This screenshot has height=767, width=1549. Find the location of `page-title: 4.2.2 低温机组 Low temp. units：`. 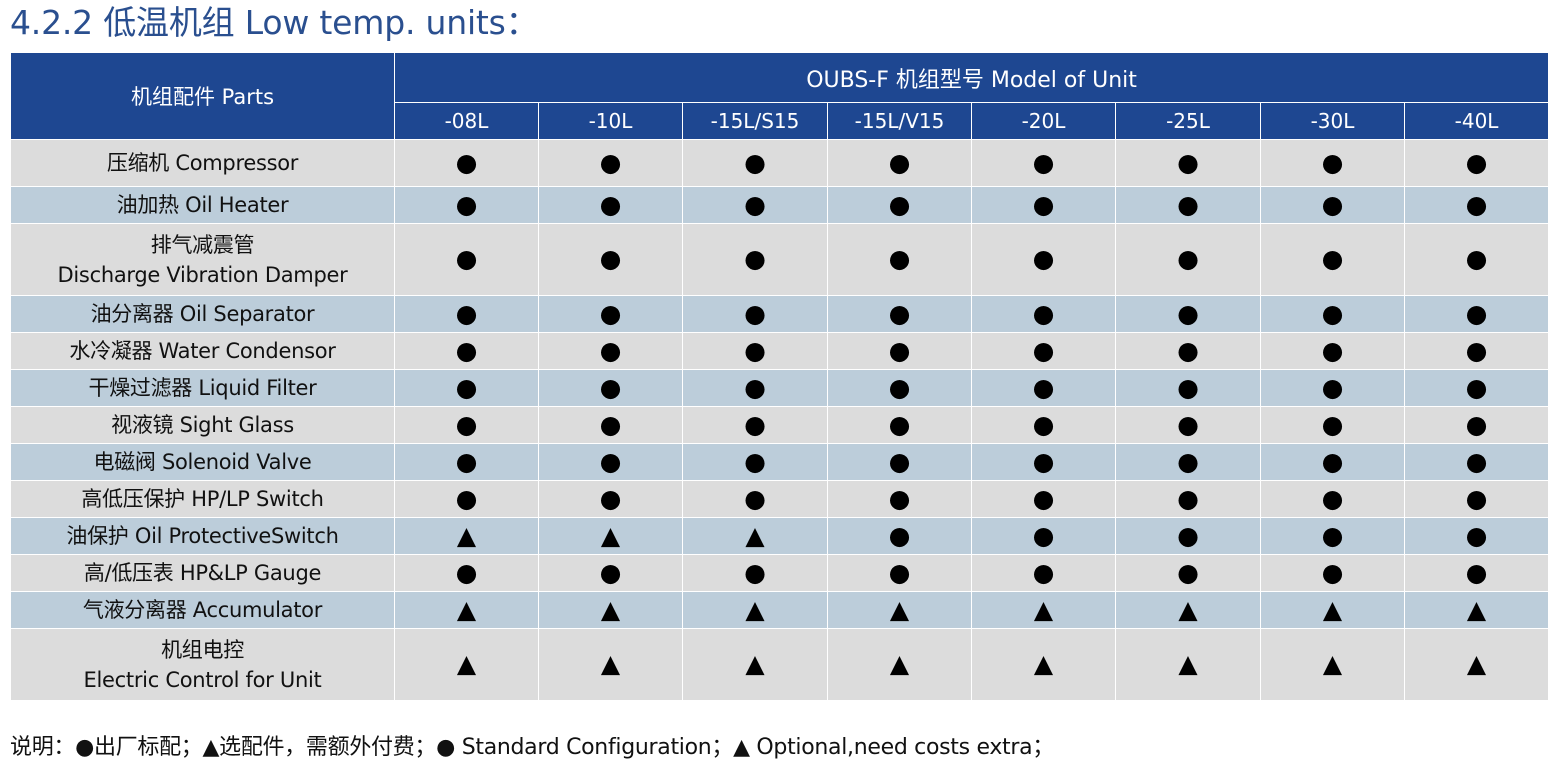

page-title: 4.2.2 低温机组 Low temp. units： is located at coordinates (274, 22).